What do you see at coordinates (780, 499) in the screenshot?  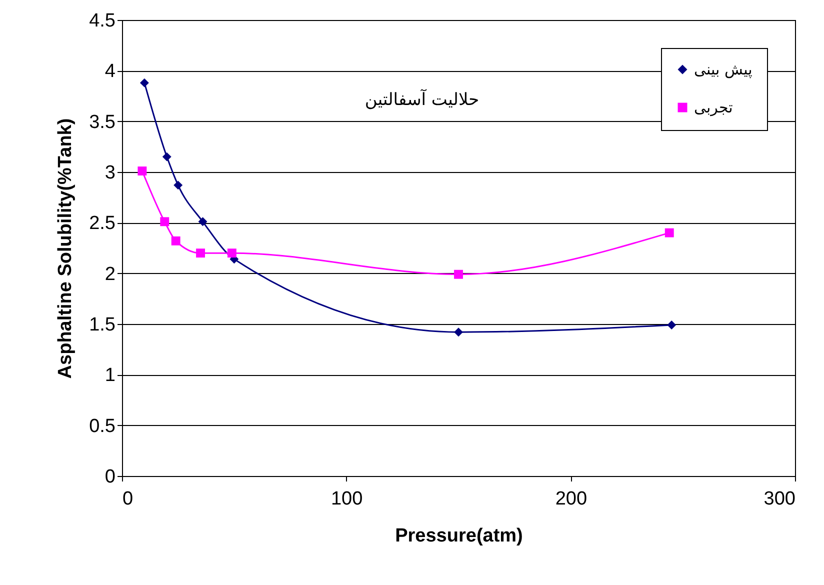 I see `x-tick-label: 300` at bounding box center [780, 499].